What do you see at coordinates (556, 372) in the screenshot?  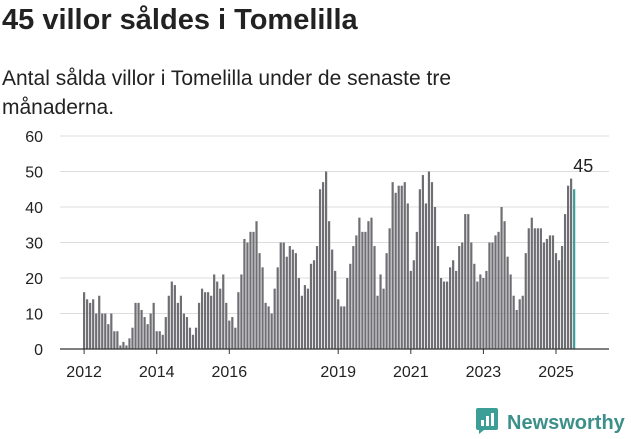 I see `x-tick-label: 2025` at bounding box center [556, 372].